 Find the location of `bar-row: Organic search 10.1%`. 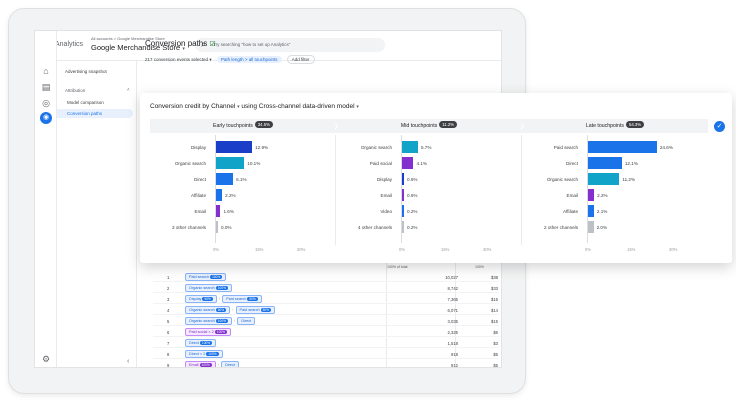

bar-row: Organic search 10.1% is located at coordinates (243, 163).